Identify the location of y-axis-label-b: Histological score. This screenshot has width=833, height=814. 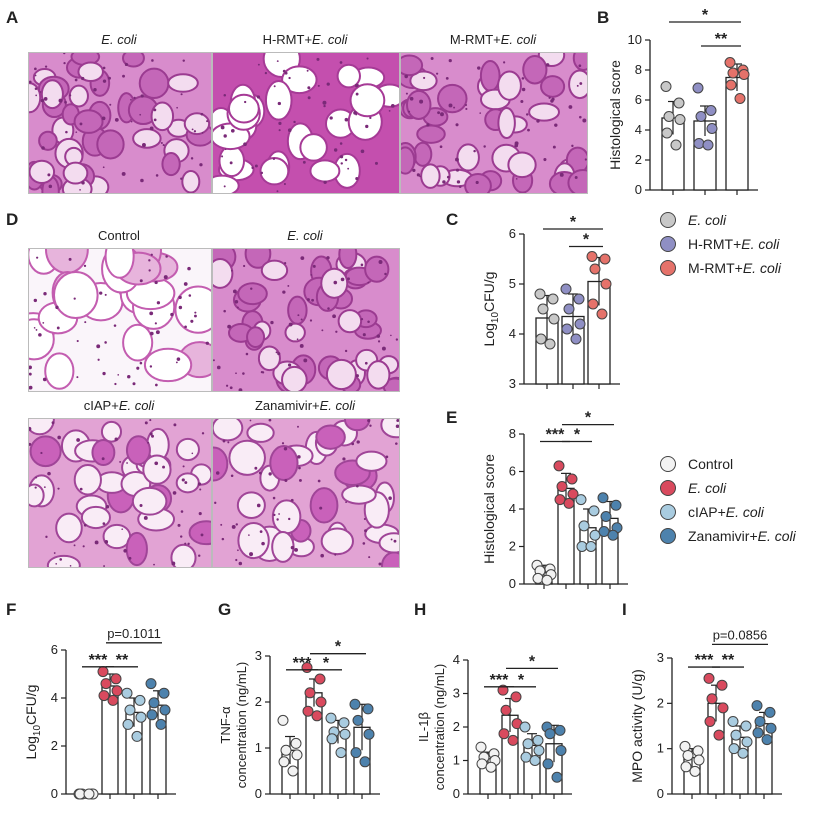
(615, 115).